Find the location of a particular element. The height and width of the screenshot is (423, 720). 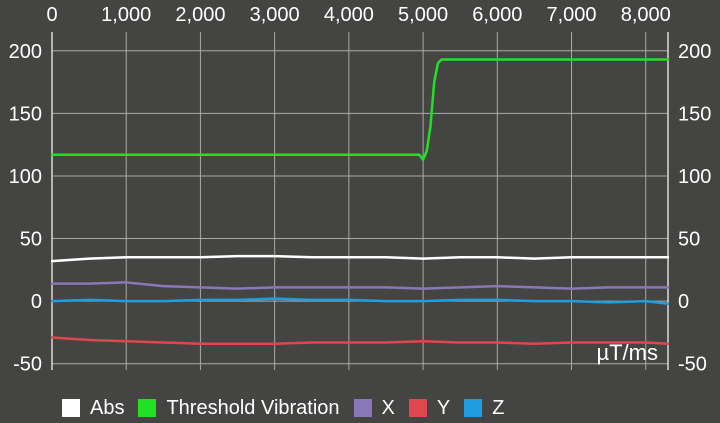

legend-label: Y is located at coordinates (443, 407).